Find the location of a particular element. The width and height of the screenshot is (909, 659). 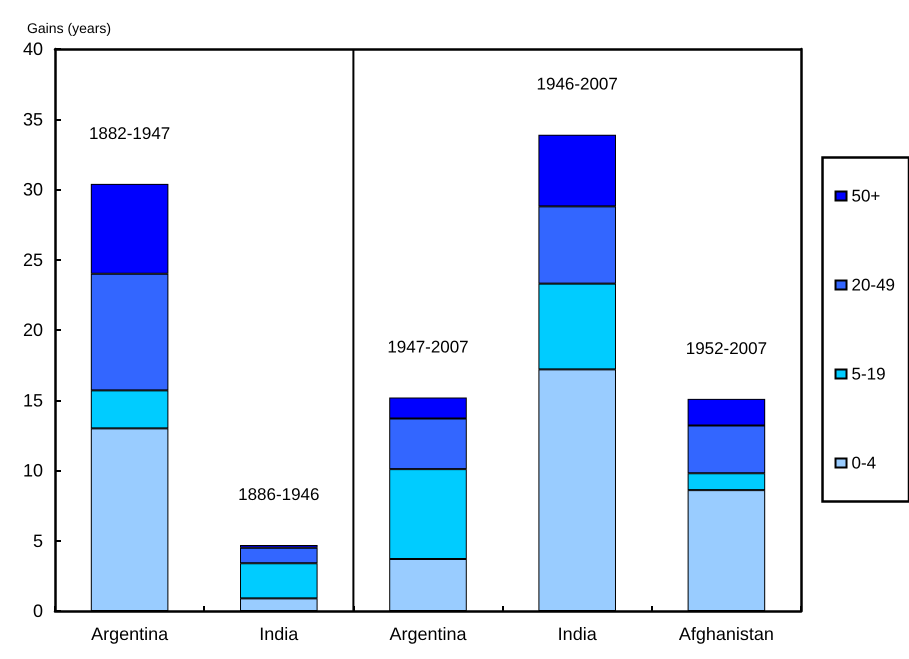

y-tick-label: 5 is located at coordinates (37, 540).